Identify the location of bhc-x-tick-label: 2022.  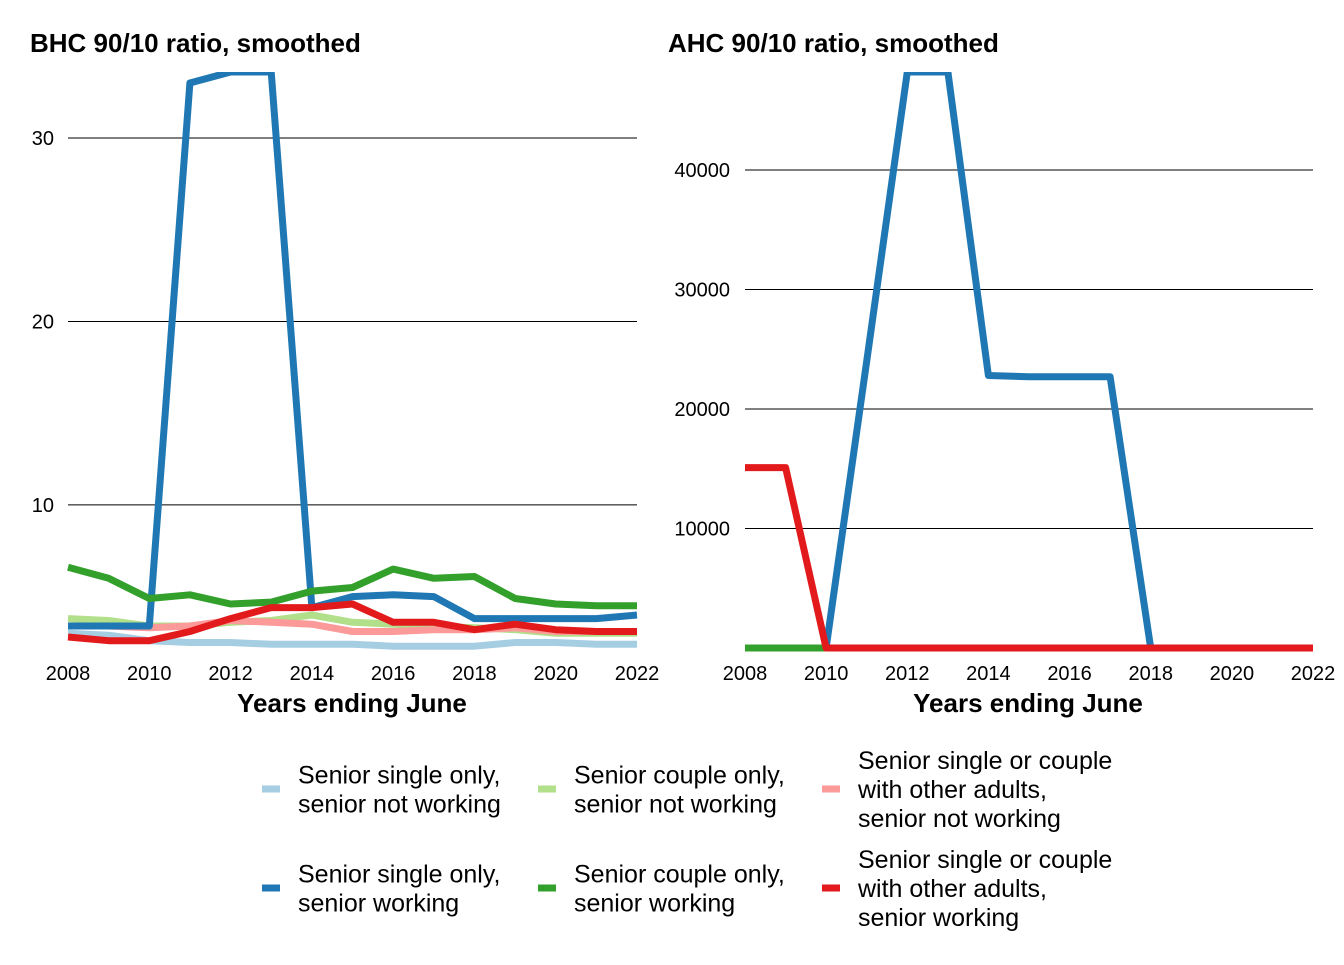
(637, 674).